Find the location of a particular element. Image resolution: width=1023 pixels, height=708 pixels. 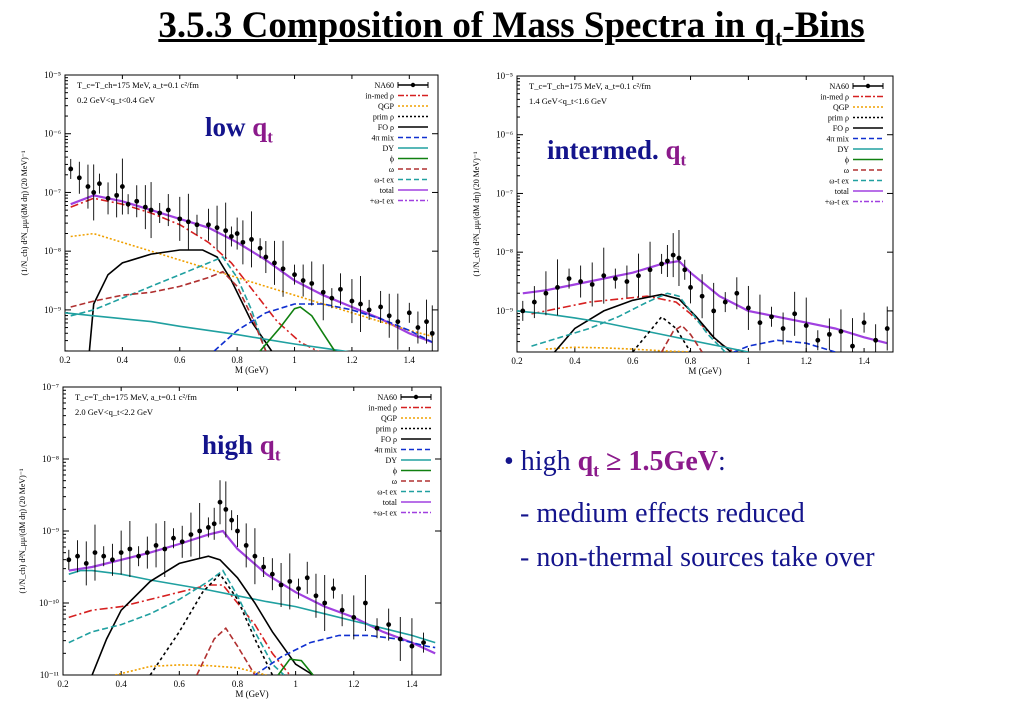

x-tick-label: 0.6 is located at coordinates (633, 361).